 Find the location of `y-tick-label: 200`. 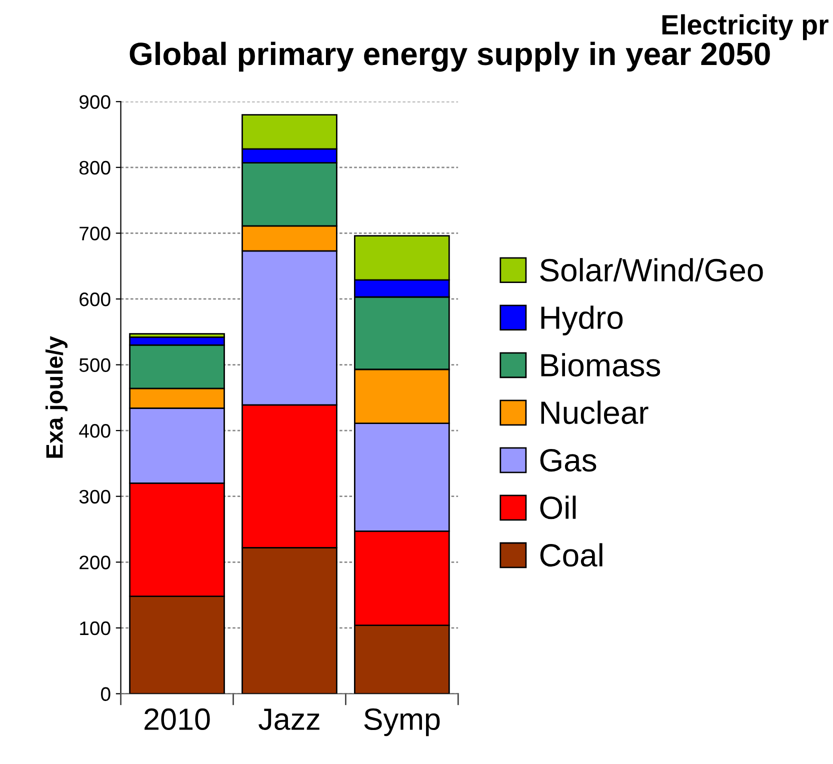

y-tick-label: 200 is located at coordinates (95, 563).